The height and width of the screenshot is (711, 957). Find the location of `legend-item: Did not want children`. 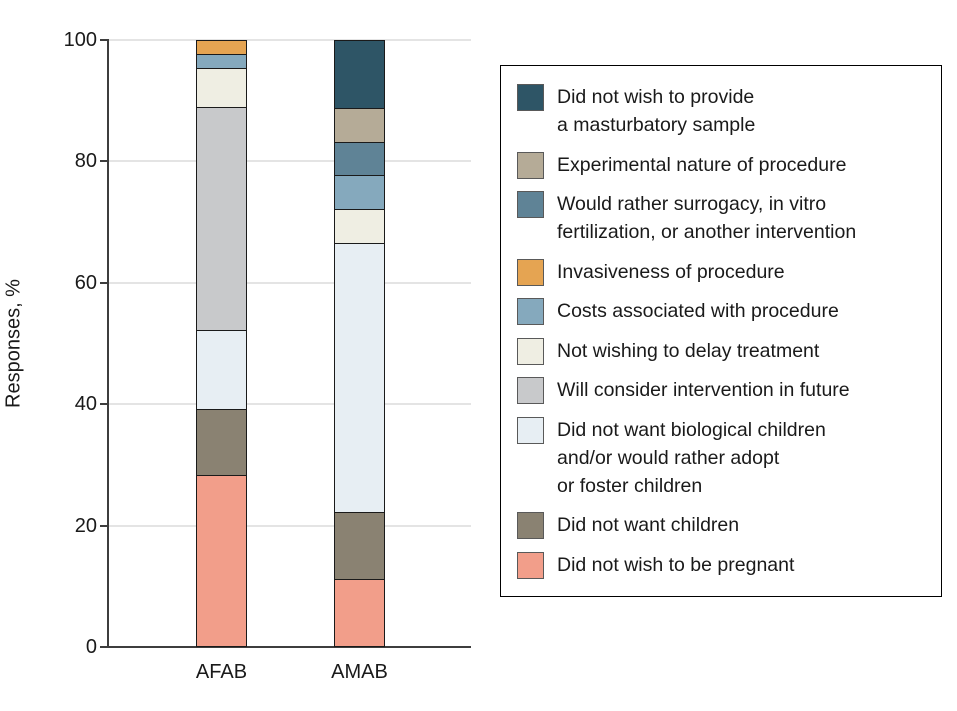

legend-item: Did not want children is located at coordinates (722, 525).